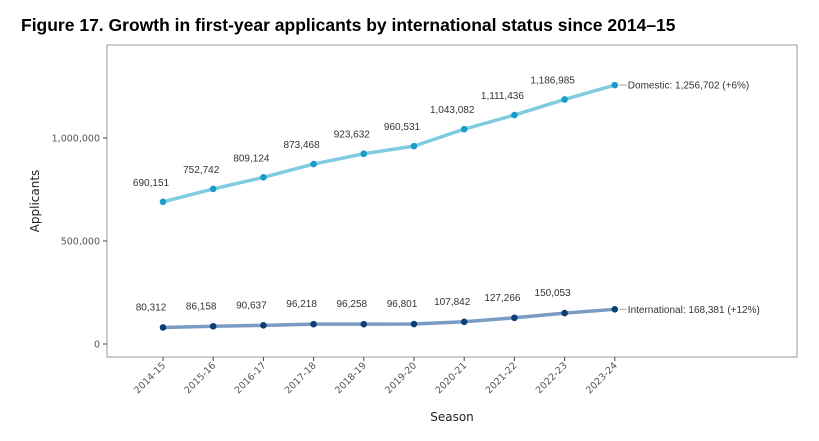  Describe the element at coordinates (151, 183) in the screenshot. I see `data-label: 690,151` at that location.